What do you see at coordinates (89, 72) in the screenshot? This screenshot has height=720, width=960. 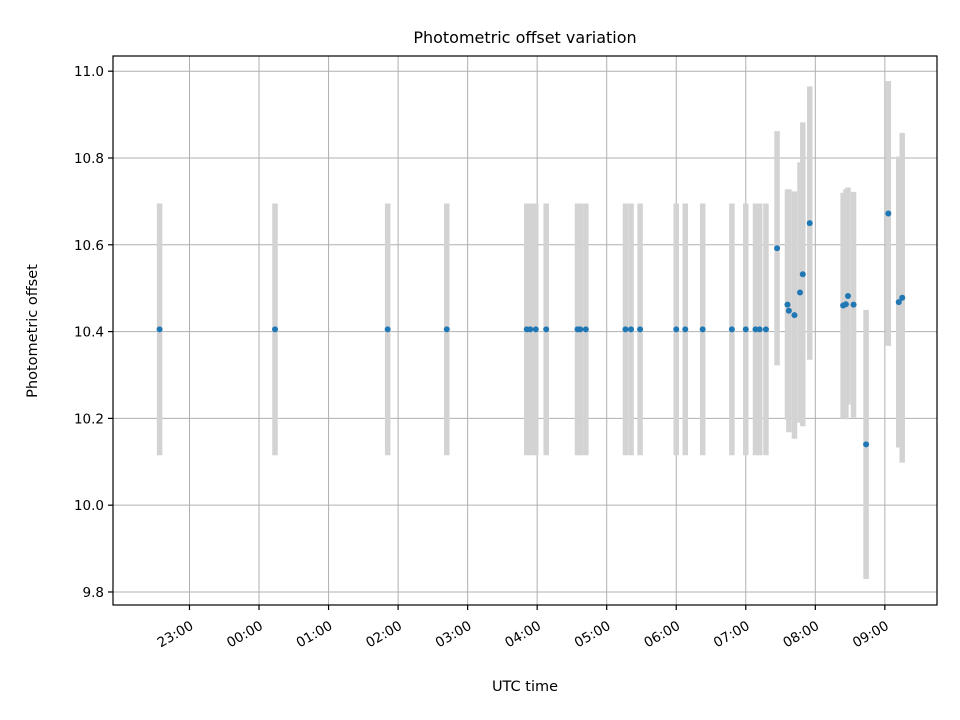 I see `y-tick-label: 11.0` at bounding box center [89, 72].